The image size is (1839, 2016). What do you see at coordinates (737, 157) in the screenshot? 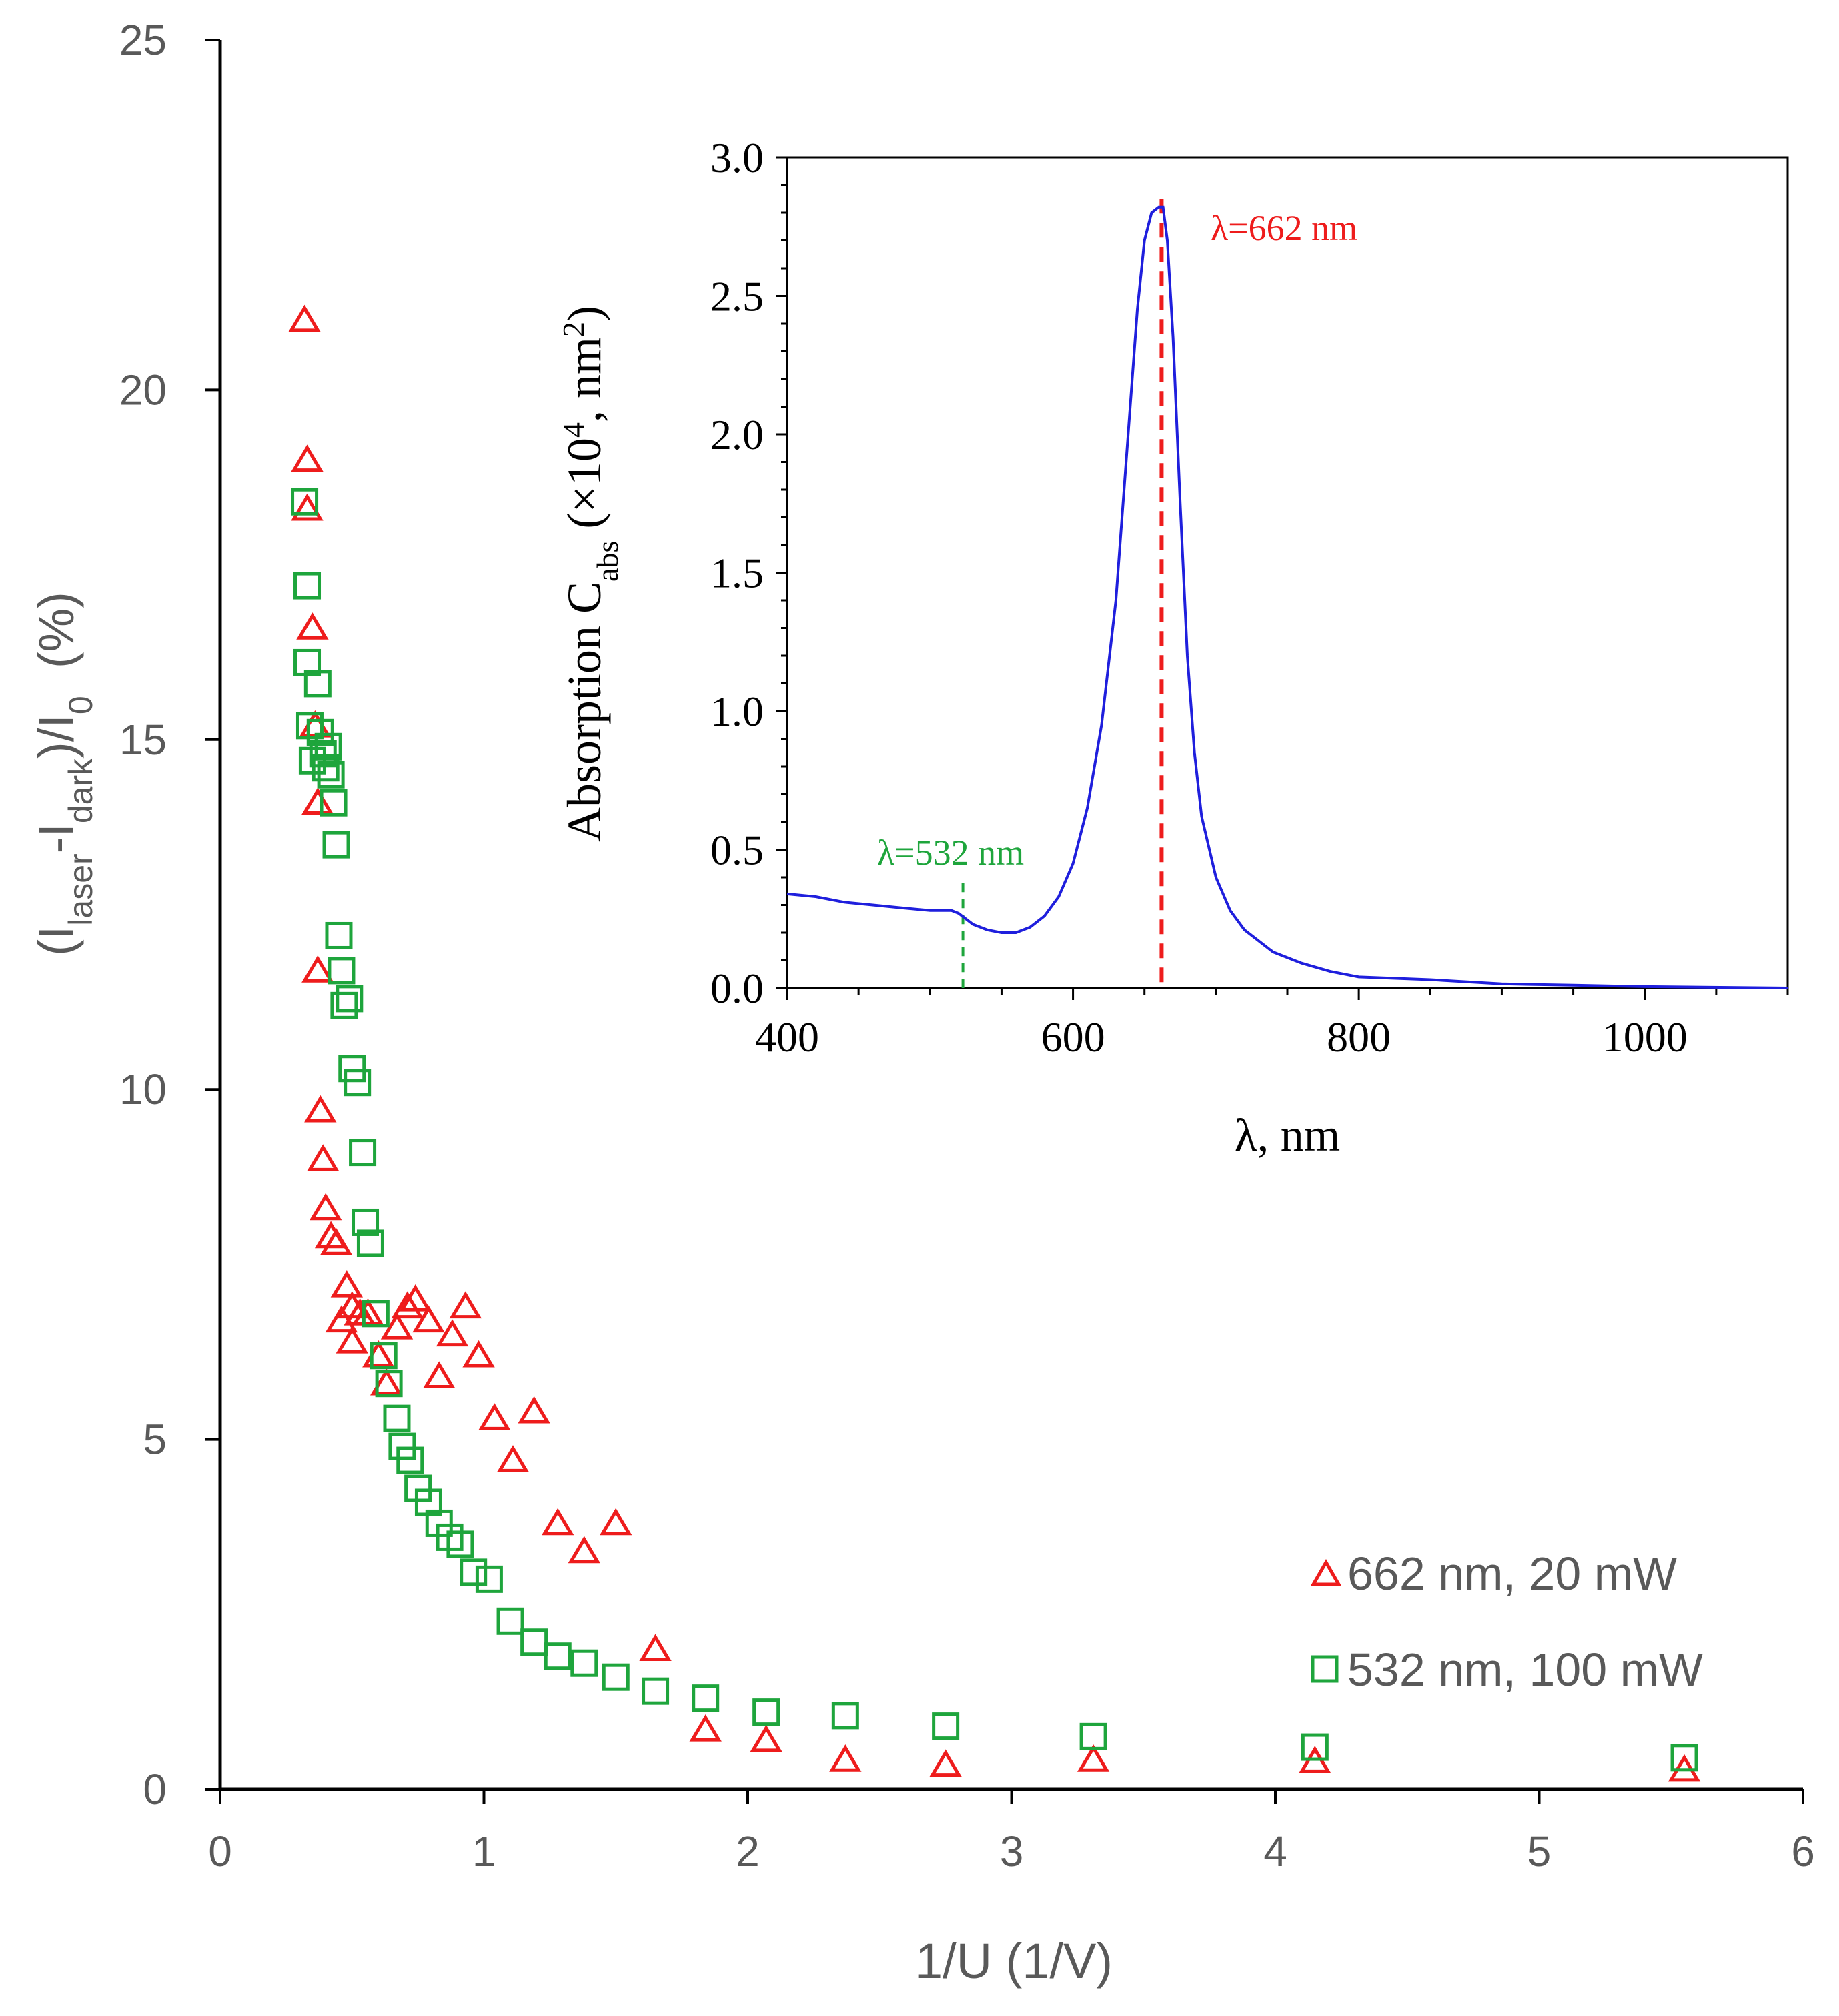
I see `inset-y-tick-label: 3.0` at bounding box center [737, 157].